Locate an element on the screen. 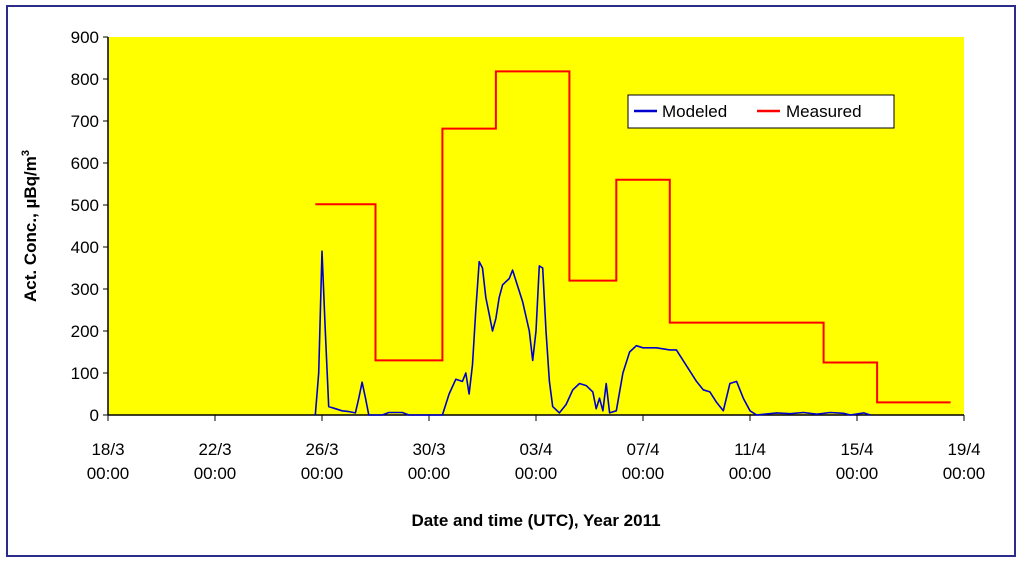 The height and width of the screenshot is (563, 1024). y-tick-label: 200 is located at coordinates (85, 331).